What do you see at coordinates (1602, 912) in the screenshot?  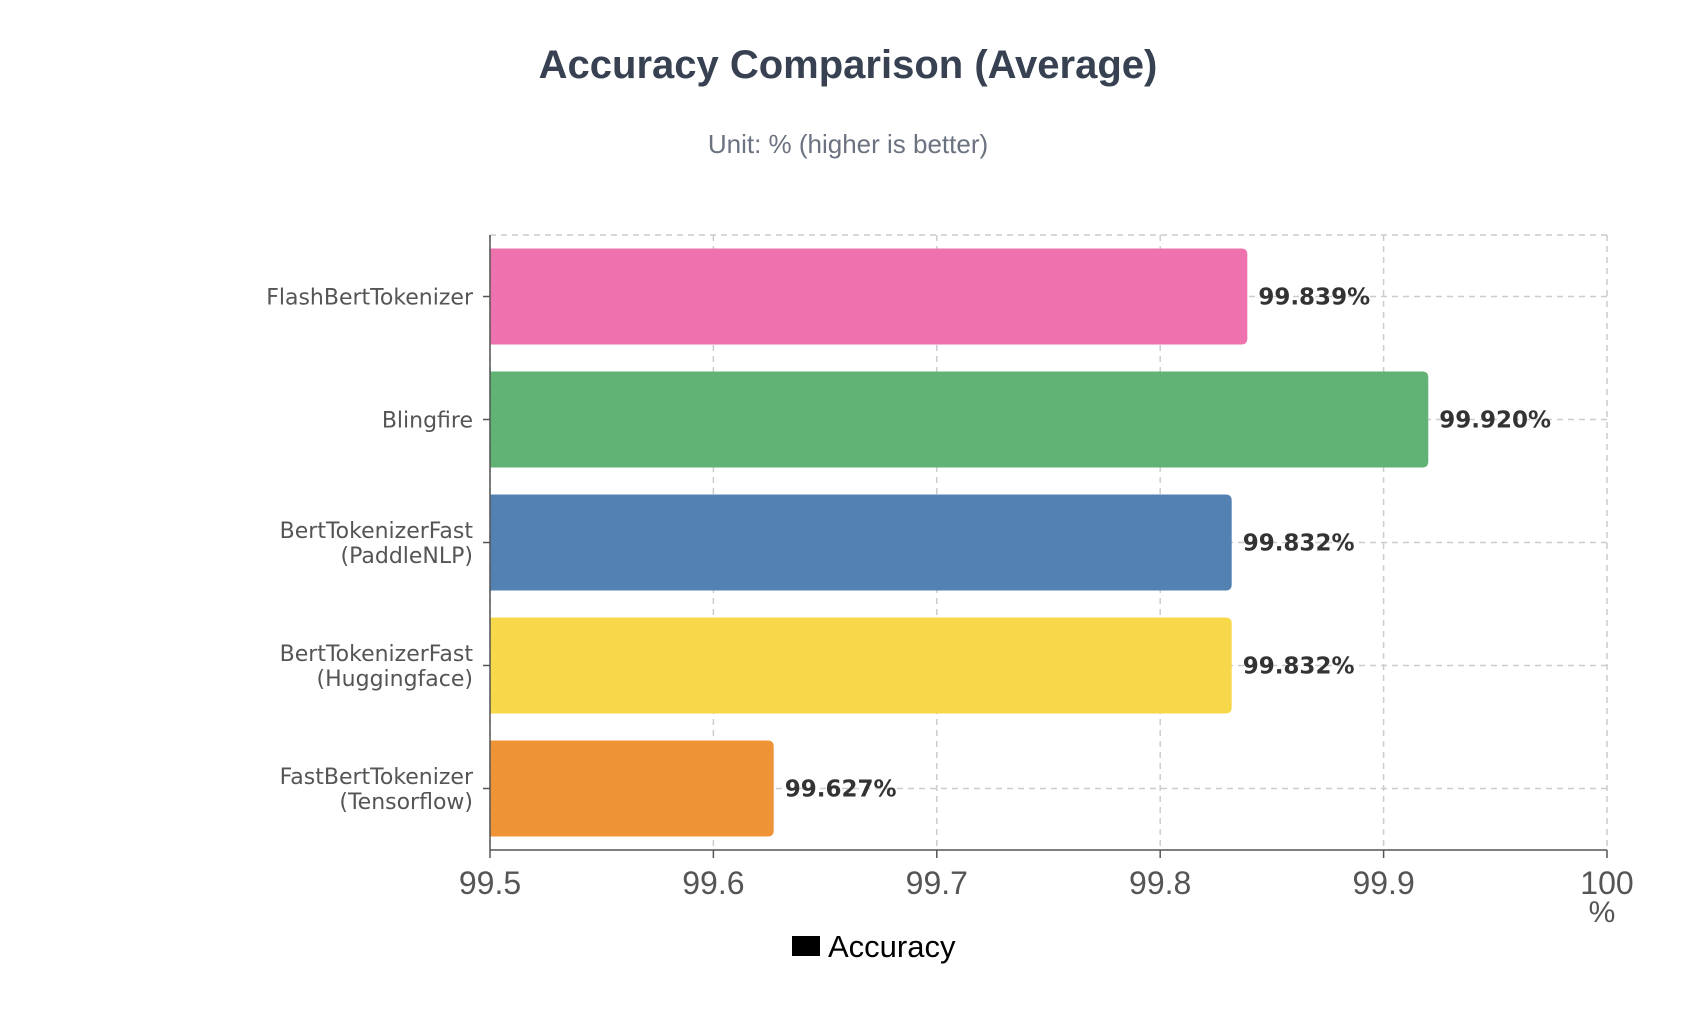 I see `x-axis-unit-label: %` at bounding box center [1602, 912].